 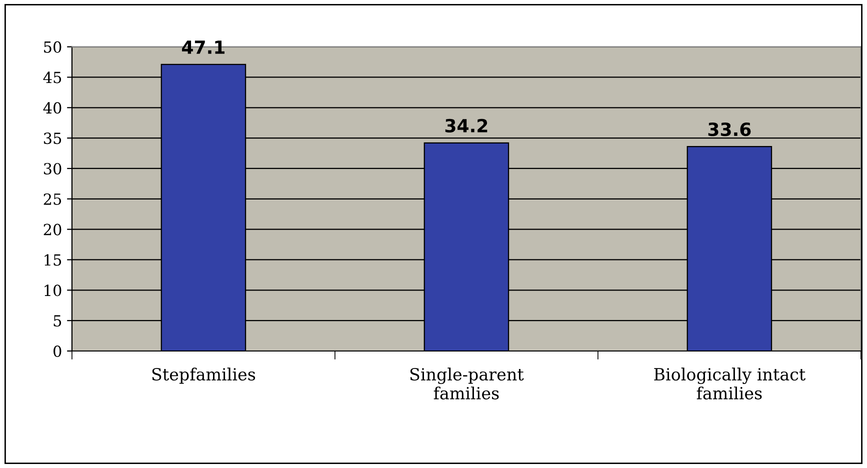 I want to click on x-tick-label: Stepfamilies, so click(x=204, y=376).